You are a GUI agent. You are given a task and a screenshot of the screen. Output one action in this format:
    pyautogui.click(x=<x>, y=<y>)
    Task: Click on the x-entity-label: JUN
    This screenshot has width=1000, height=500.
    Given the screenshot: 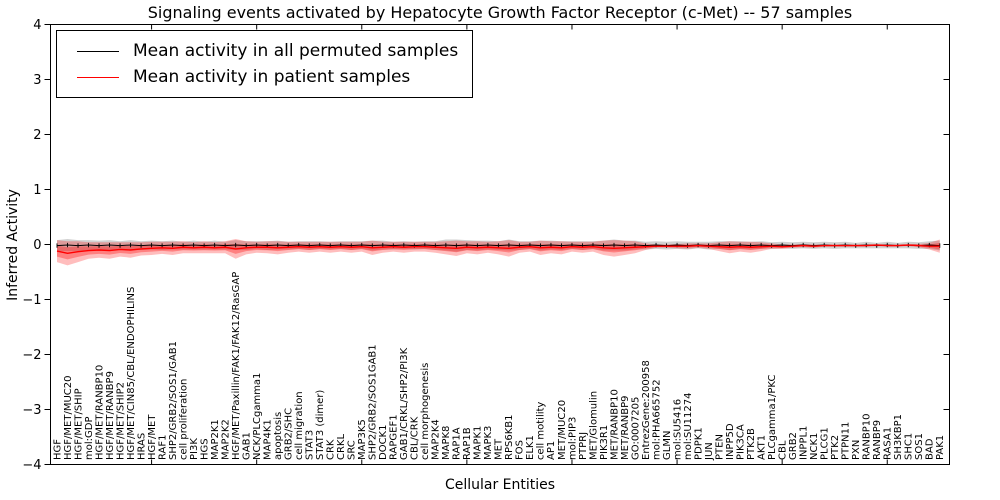 What is the action you would take?
    pyautogui.click(x=709, y=451)
    